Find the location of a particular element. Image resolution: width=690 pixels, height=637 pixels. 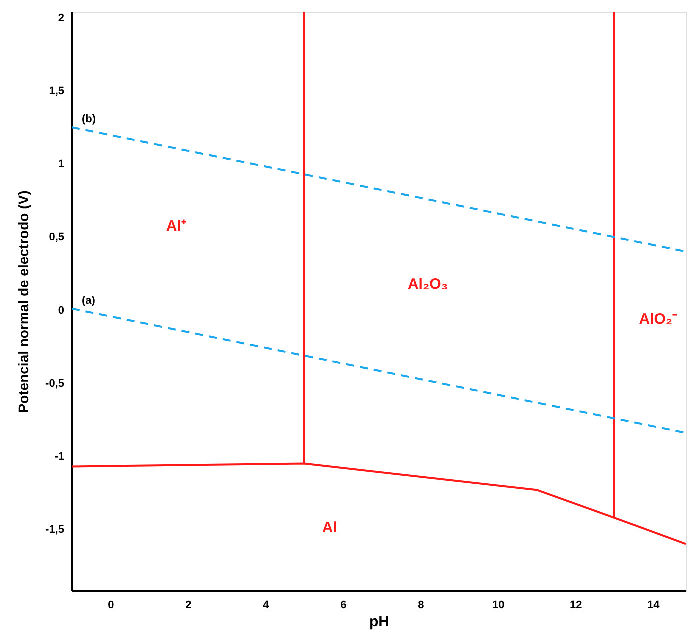

y-tick-label: -0,5 is located at coordinates (55, 384).